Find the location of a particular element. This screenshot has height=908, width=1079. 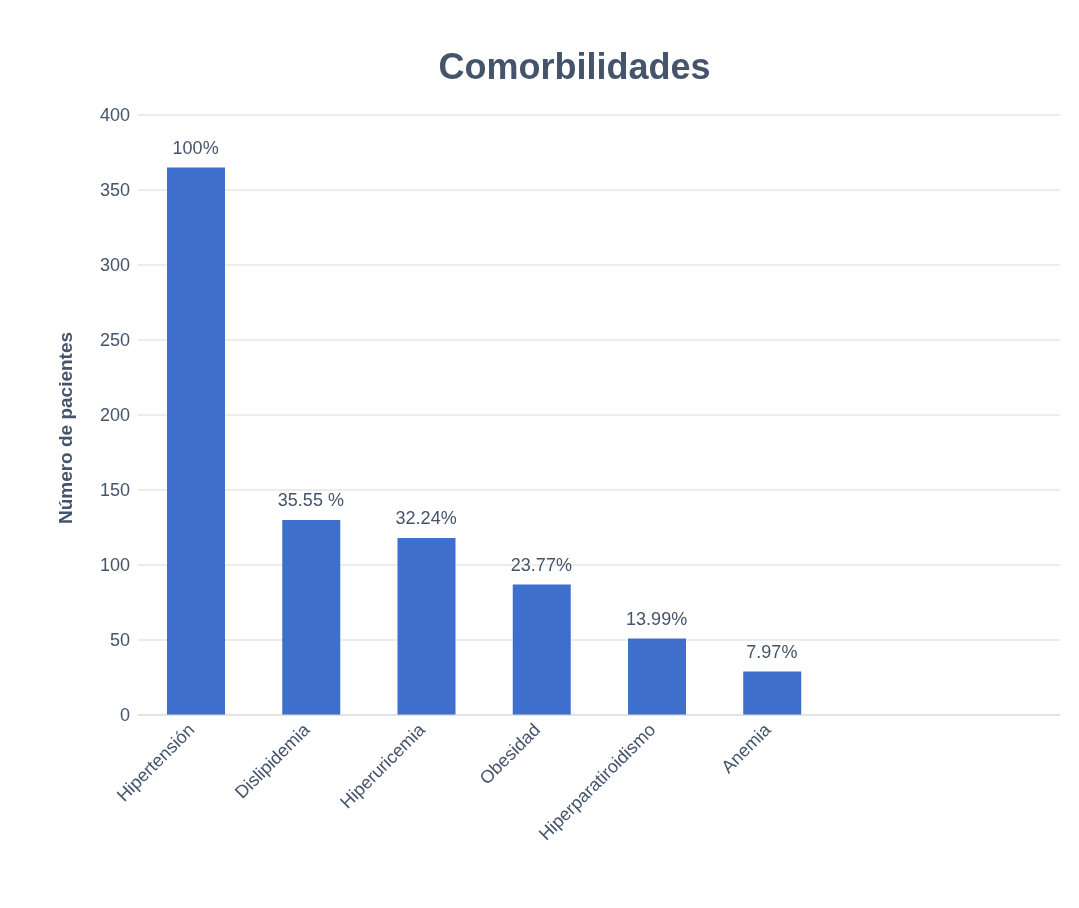

y-tick-label: 400 is located at coordinates (114, 115).